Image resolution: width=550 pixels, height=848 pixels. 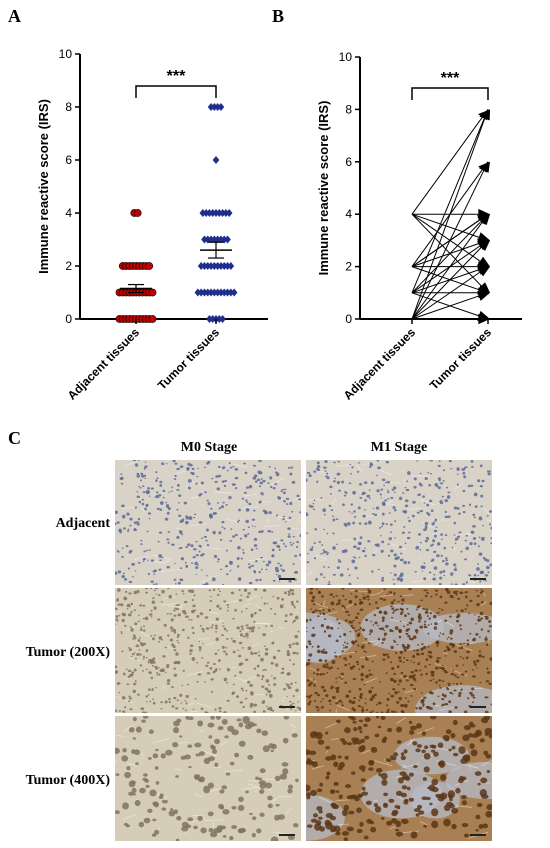 I want to click on y-tick-label: 8, so click(x=348, y=109).